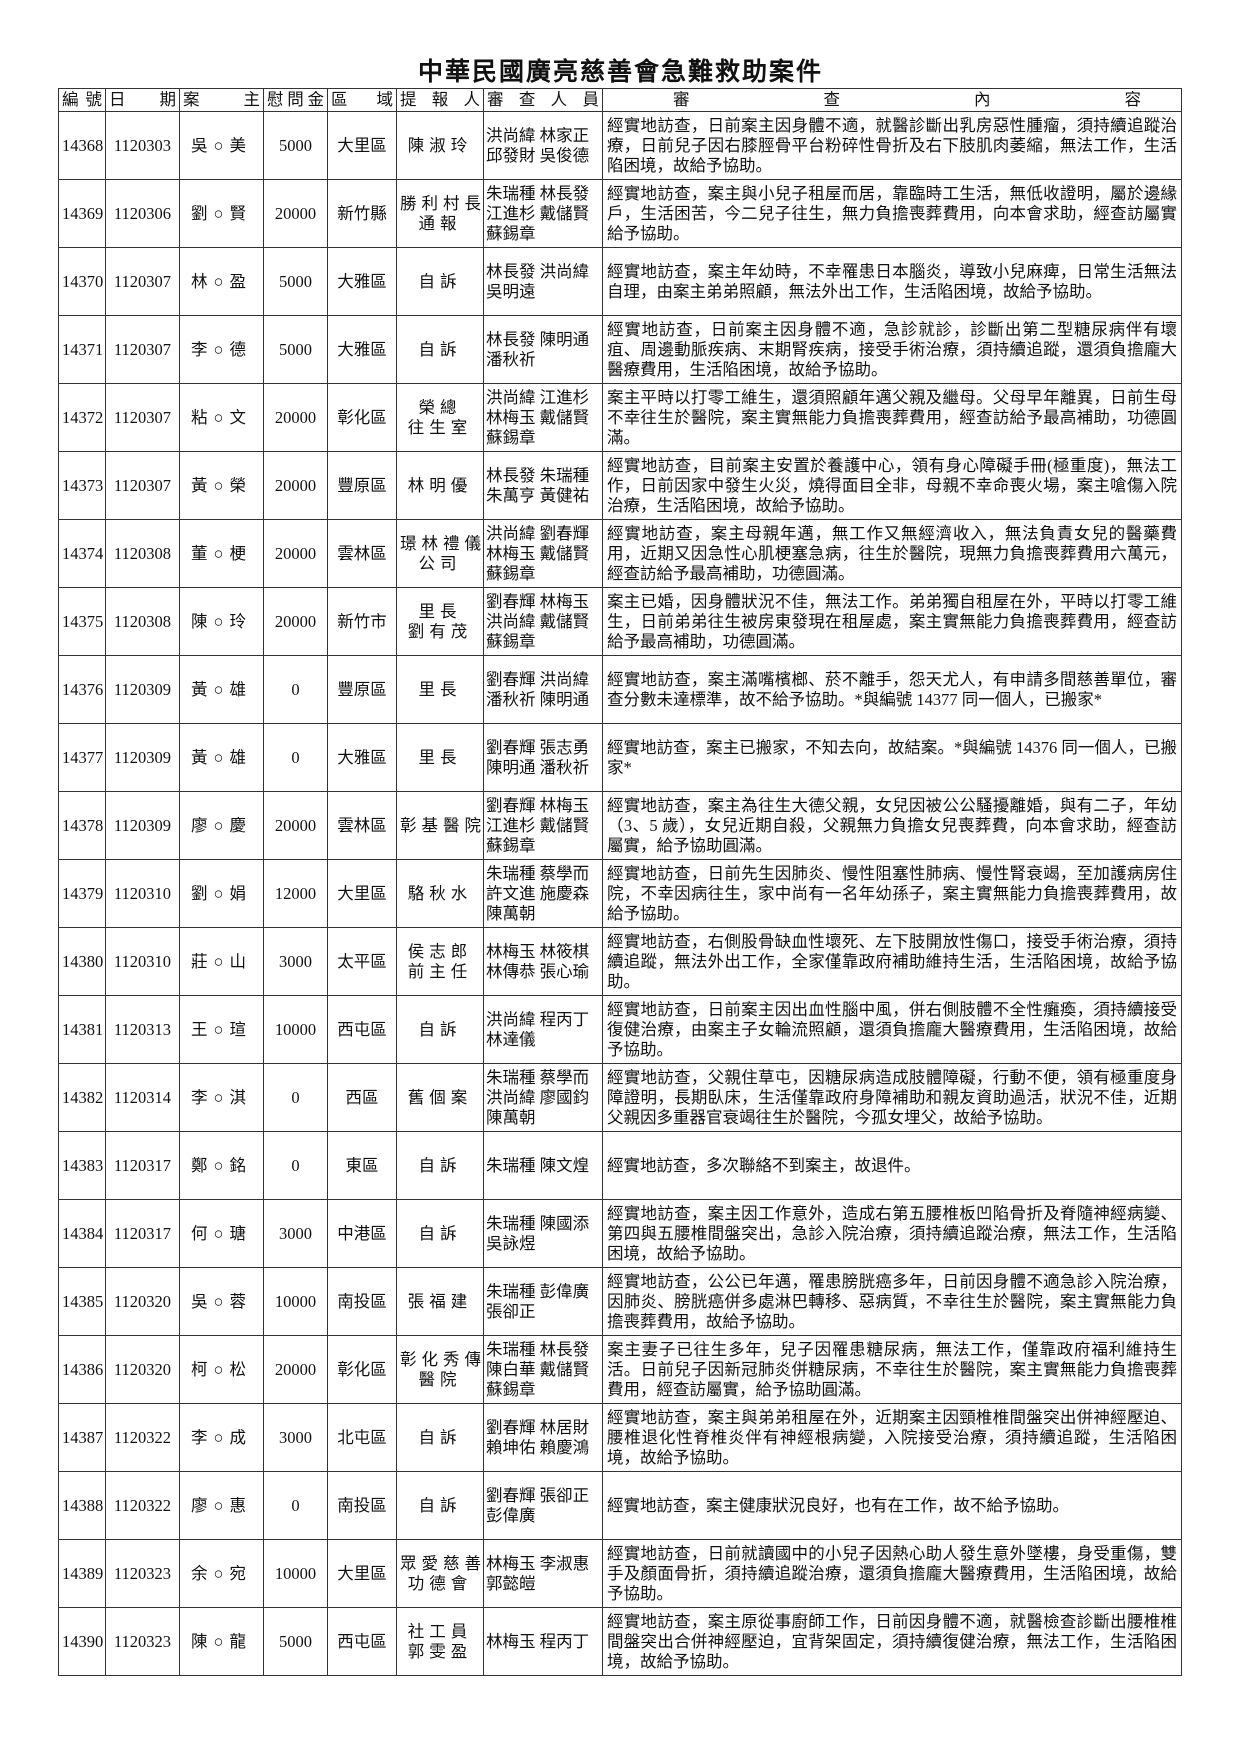  Describe the element at coordinates (142, 1301) in the screenshot. I see `case-date: 1120320` at that location.